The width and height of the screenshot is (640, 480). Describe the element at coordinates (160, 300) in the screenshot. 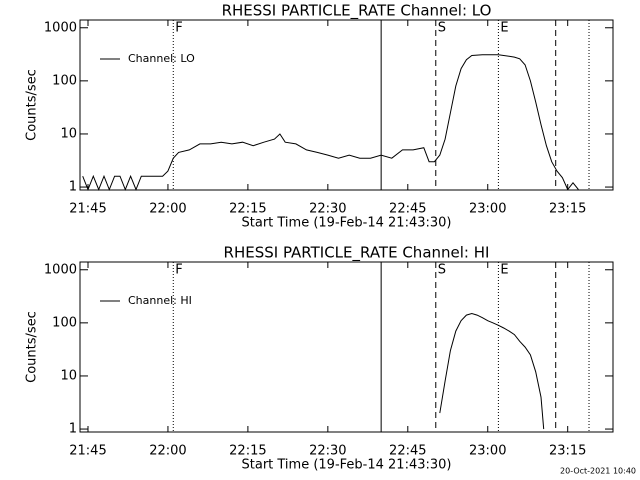

I see `legend-label: Channel: HI` at that location.